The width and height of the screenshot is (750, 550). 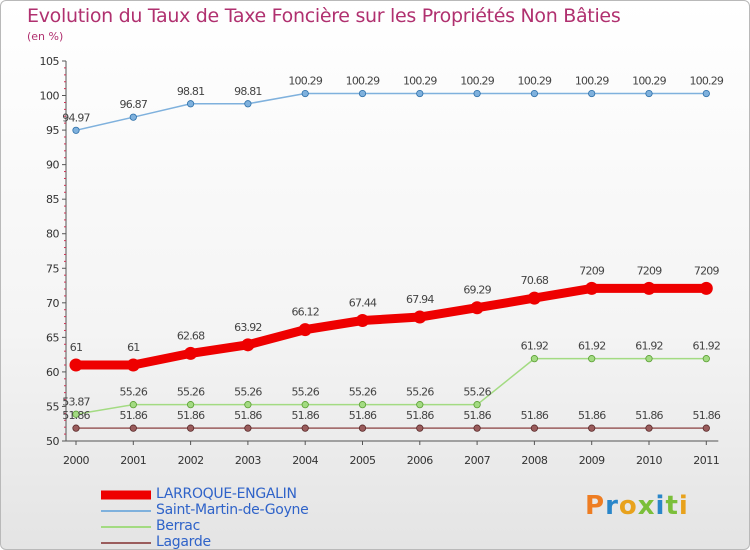 I want to click on y-tick-label: 75, so click(x=52, y=268).